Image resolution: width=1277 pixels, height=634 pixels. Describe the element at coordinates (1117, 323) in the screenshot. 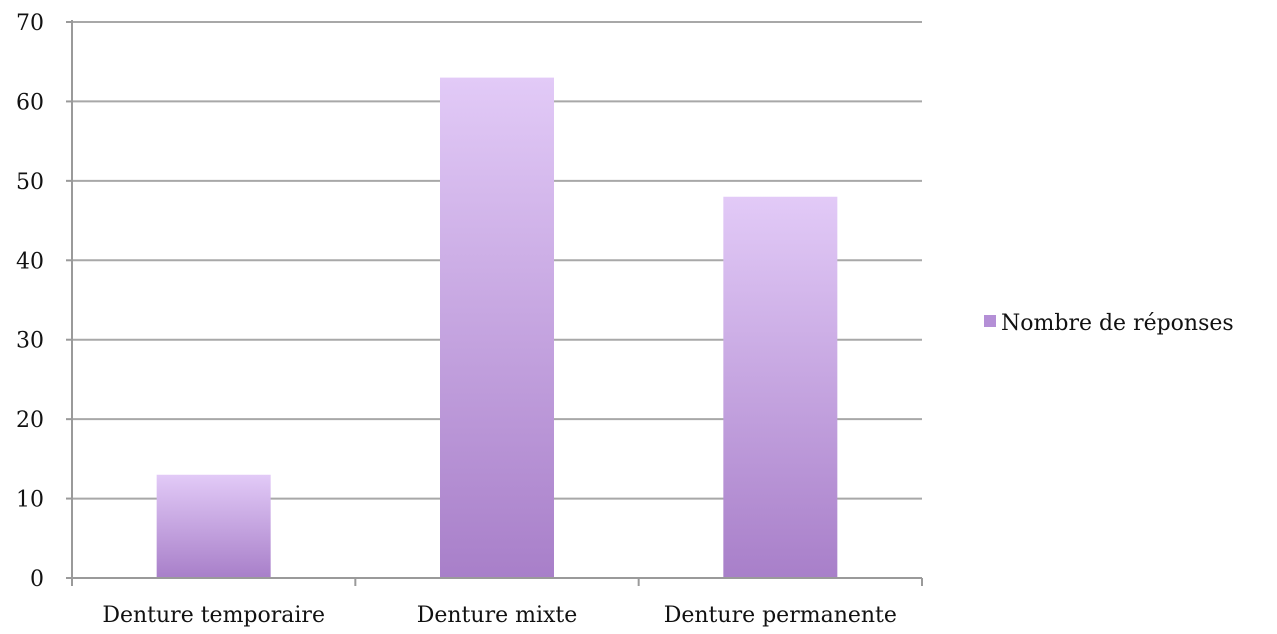

I see `legend-label: Nombre de réponses` at that location.